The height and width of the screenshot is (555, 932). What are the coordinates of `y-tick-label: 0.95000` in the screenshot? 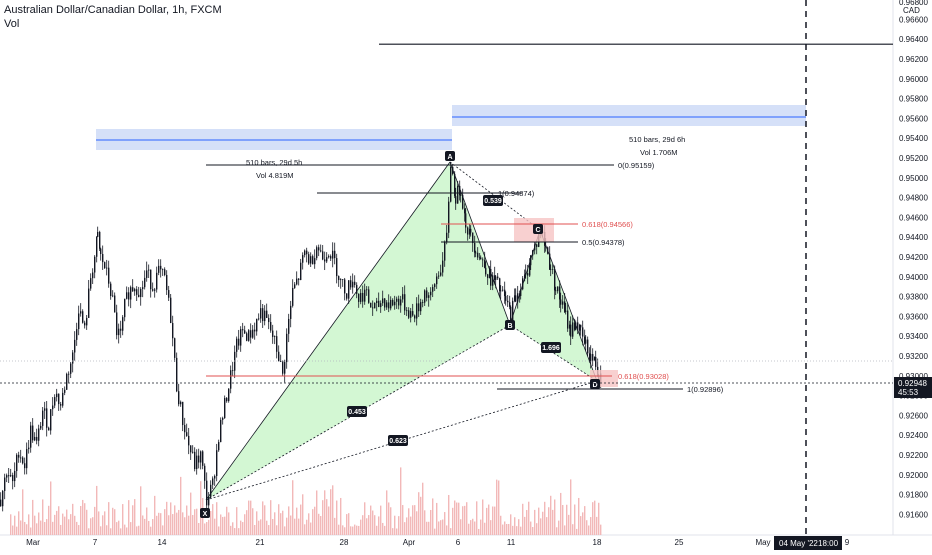 It's located at (913, 178).